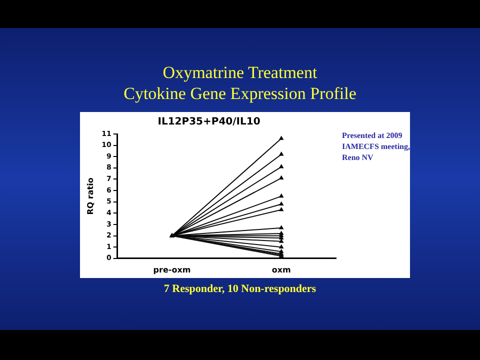 This screenshot has height=360, width=480. What do you see at coordinates (90, 196) in the screenshot?
I see `y-axis-title: RQ ratio` at bounding box center [90, 196].